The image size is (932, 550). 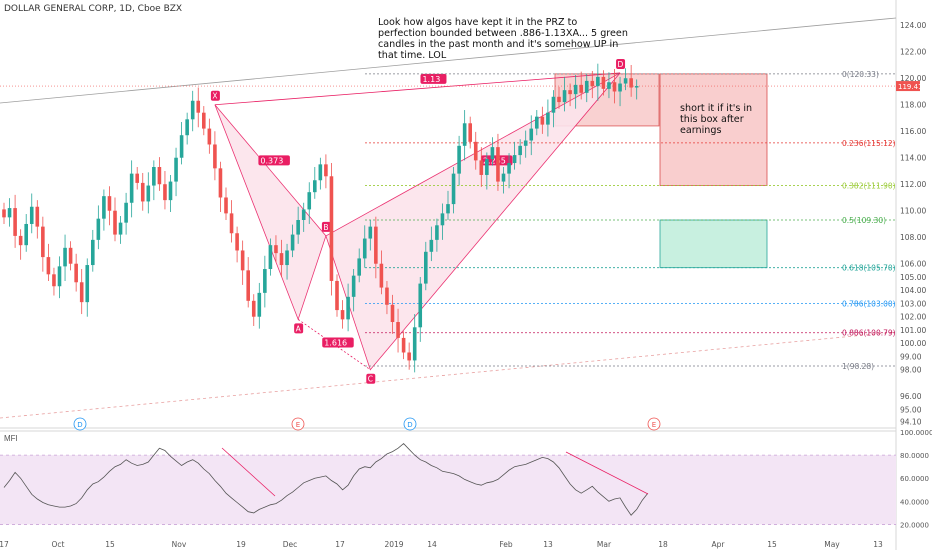 I want to click on price-tick: 124.00, so click(x=913, y=25).